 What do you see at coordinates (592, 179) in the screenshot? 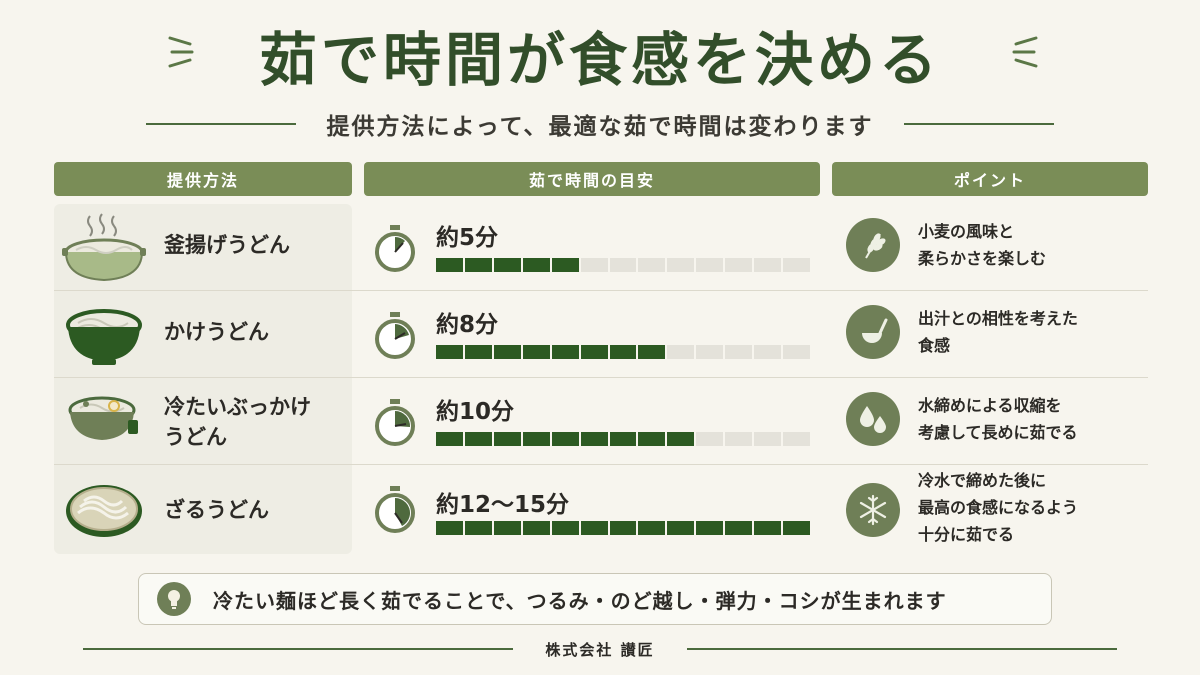
I see `header-time: 茹で時間の目安` at bounding box center [592, 179].